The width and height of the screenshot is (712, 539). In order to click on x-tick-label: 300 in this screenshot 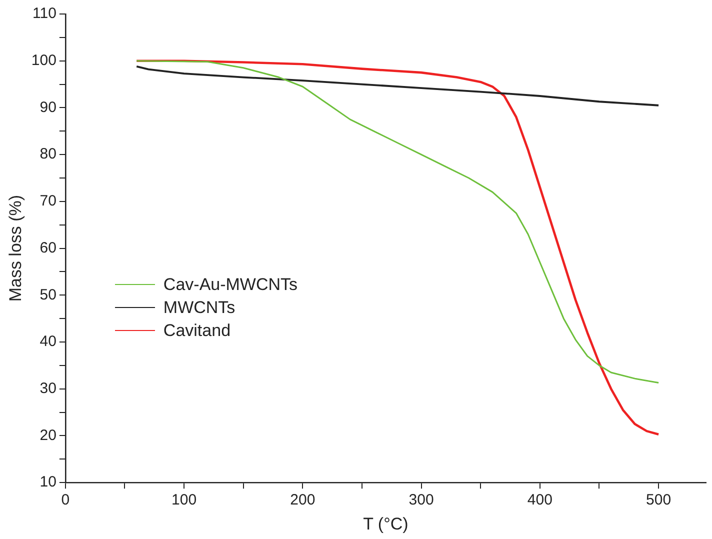, I will do `click(421, 500)`.